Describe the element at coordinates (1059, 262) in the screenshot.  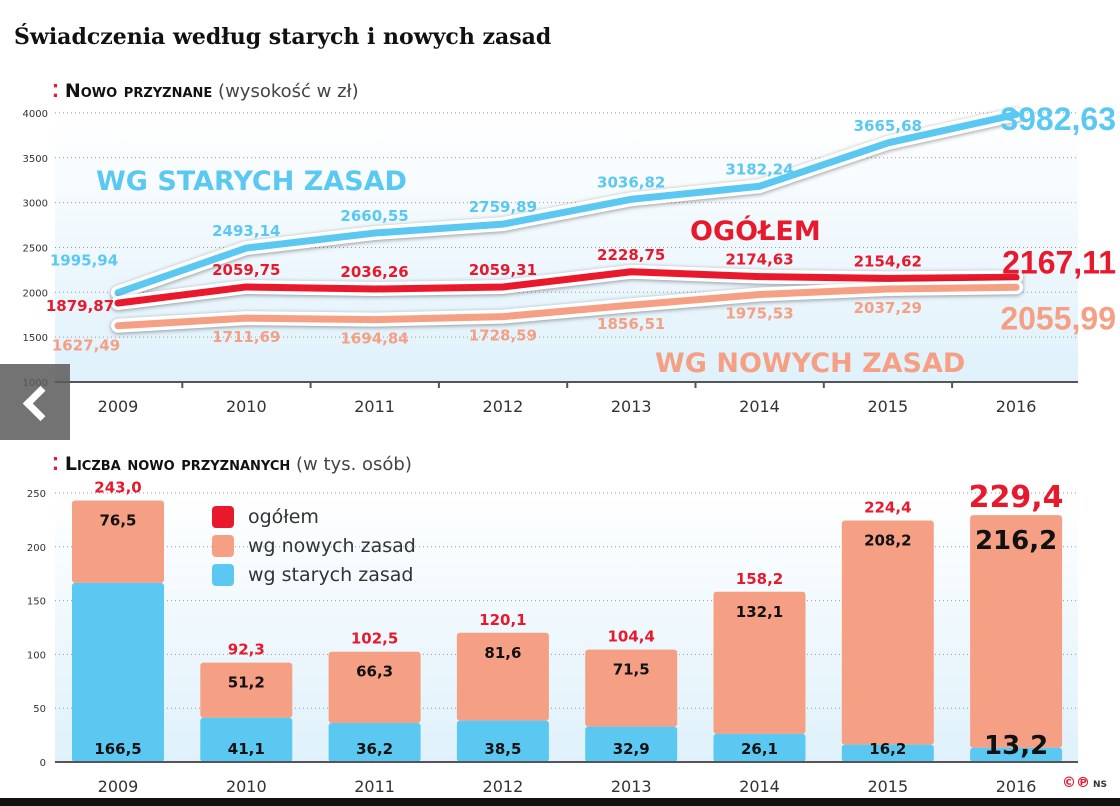
I see `data-label: 2167,11` at that location.